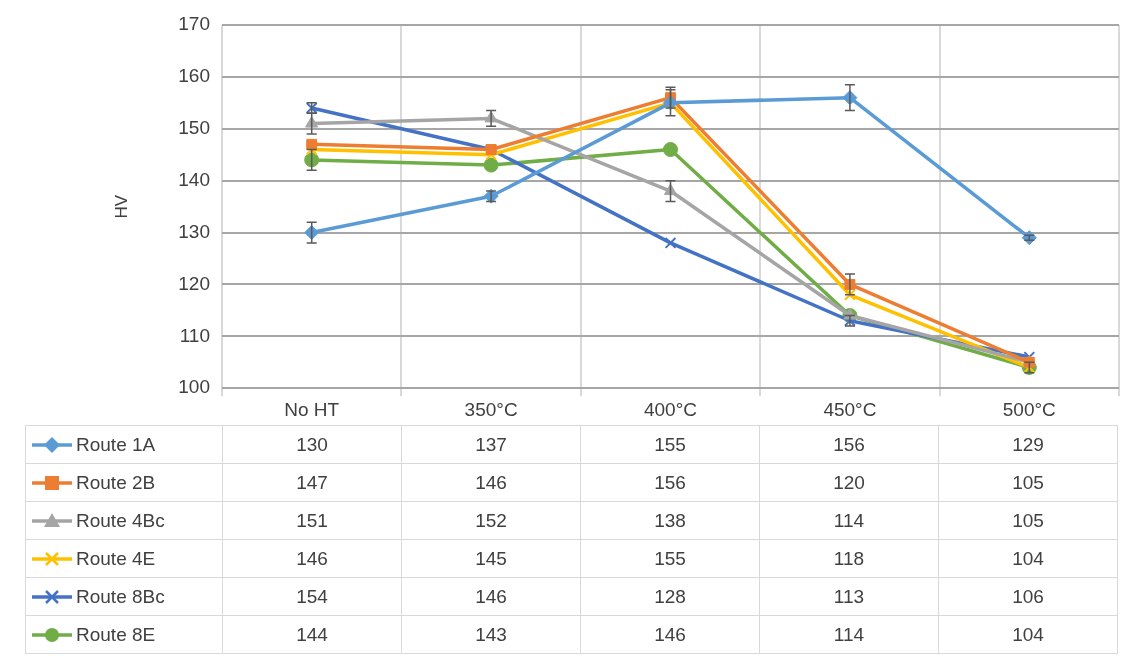 This screenshot has width=1143, height=666. Describe the element at coordinates (312, 444) in the screenshot. I see `data-label: 130` at that location.